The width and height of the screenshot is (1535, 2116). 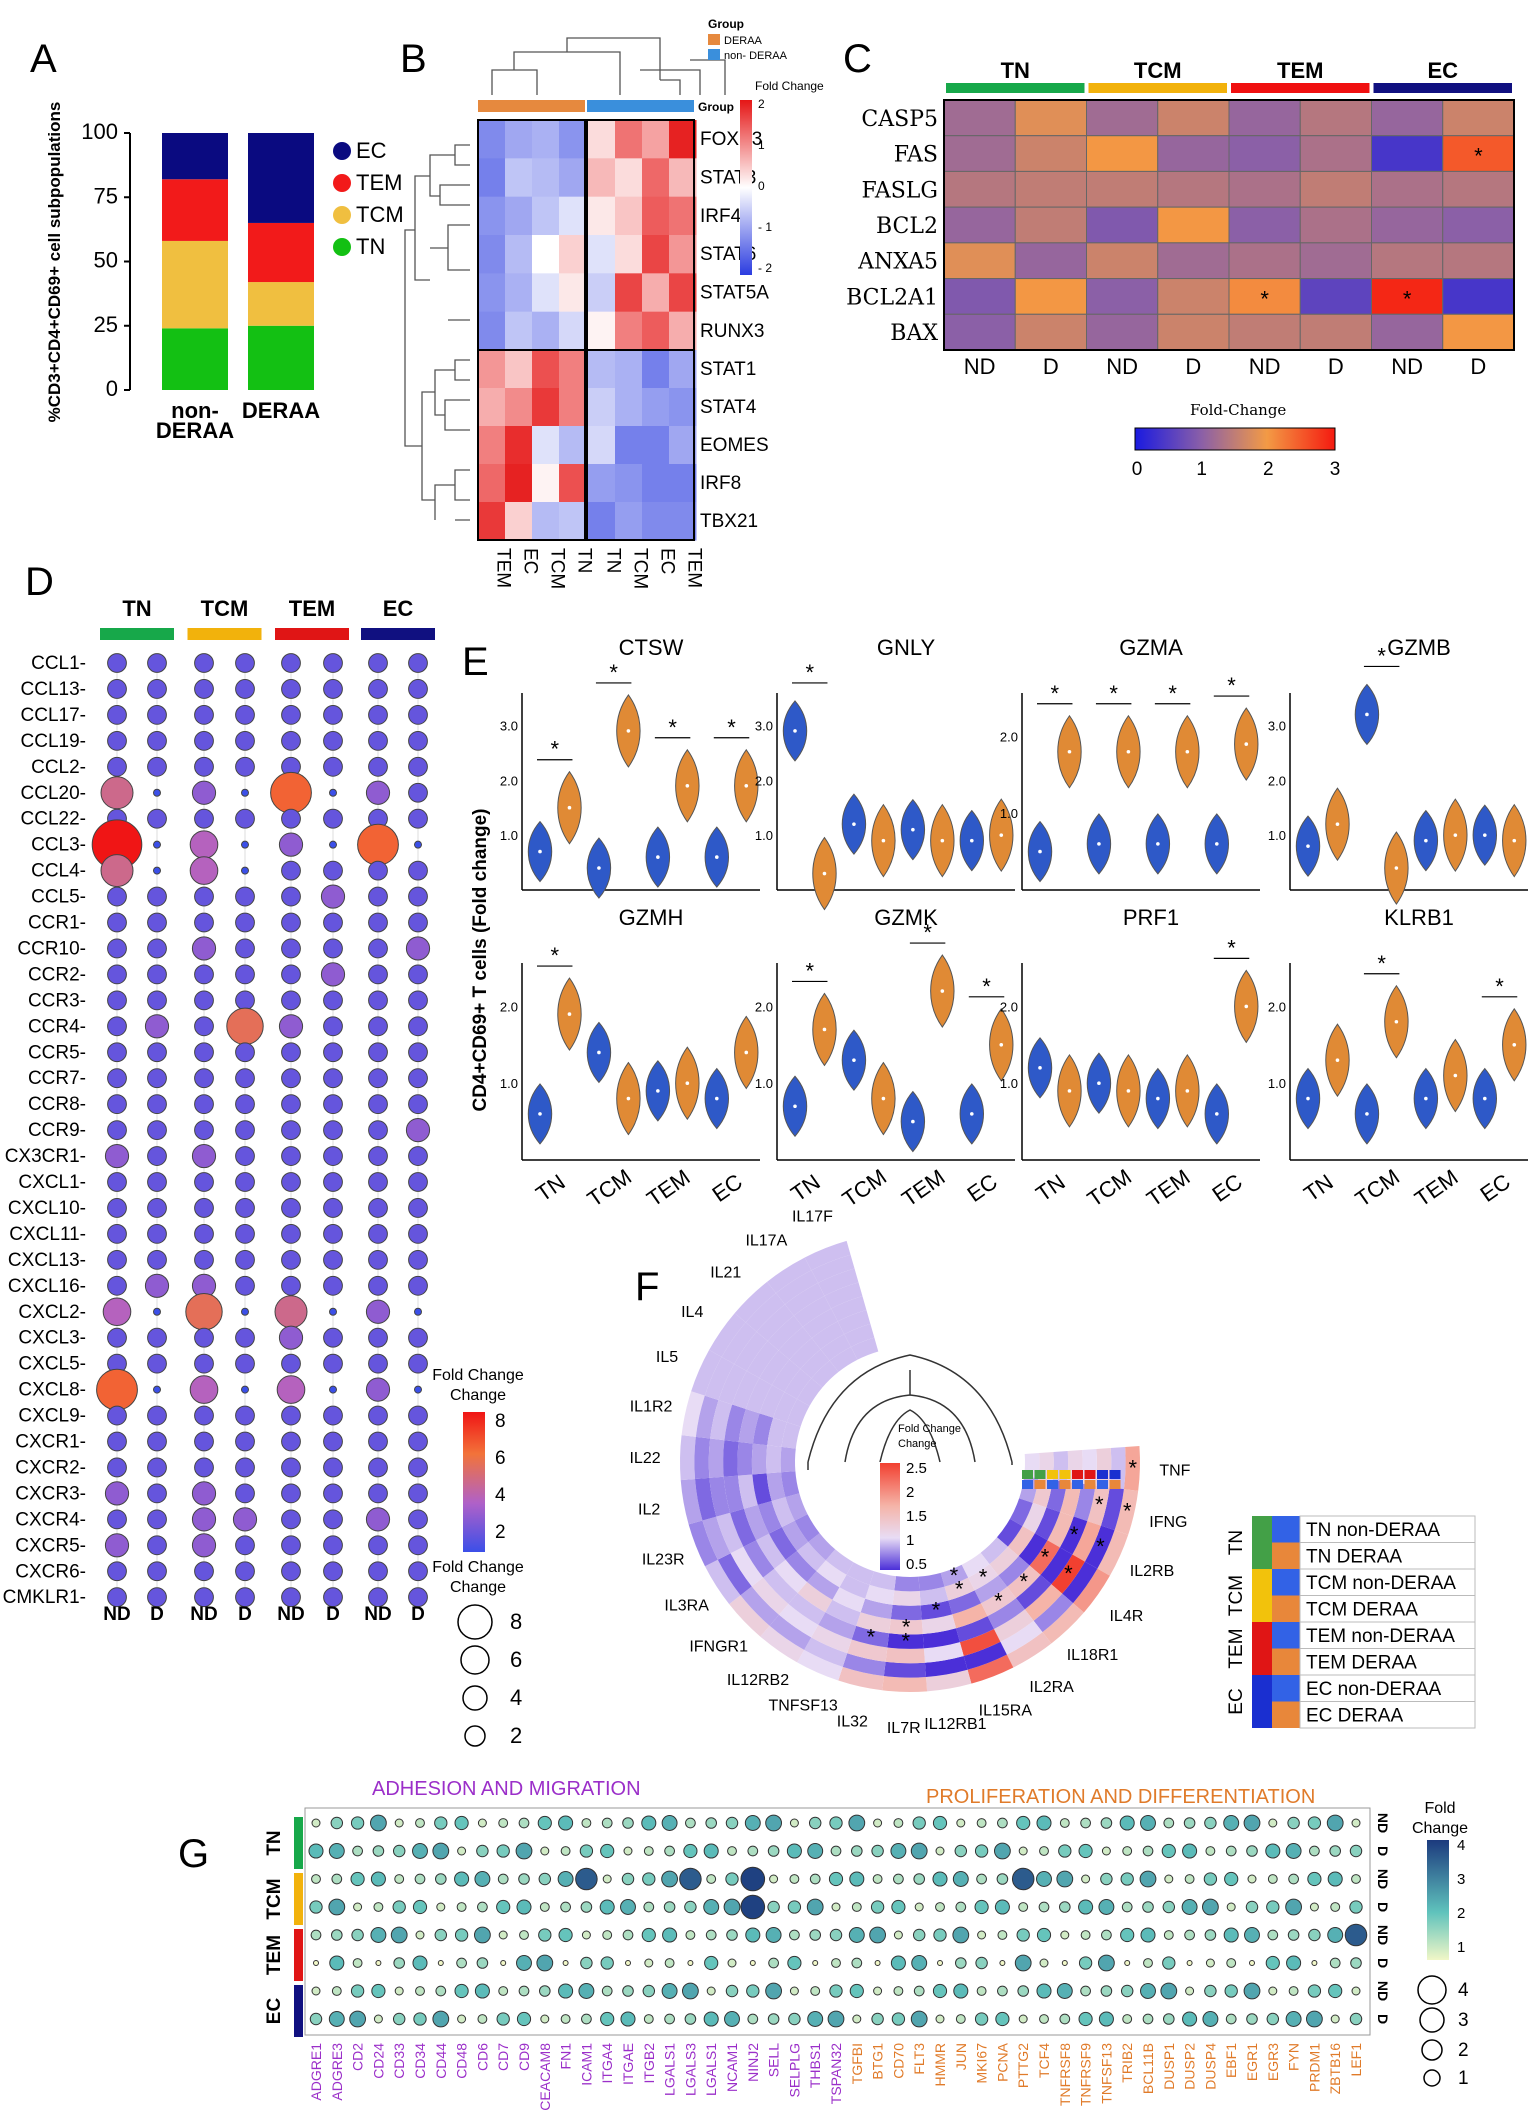 I want to click on b-col-label: TN, so click(x=584, y=560).